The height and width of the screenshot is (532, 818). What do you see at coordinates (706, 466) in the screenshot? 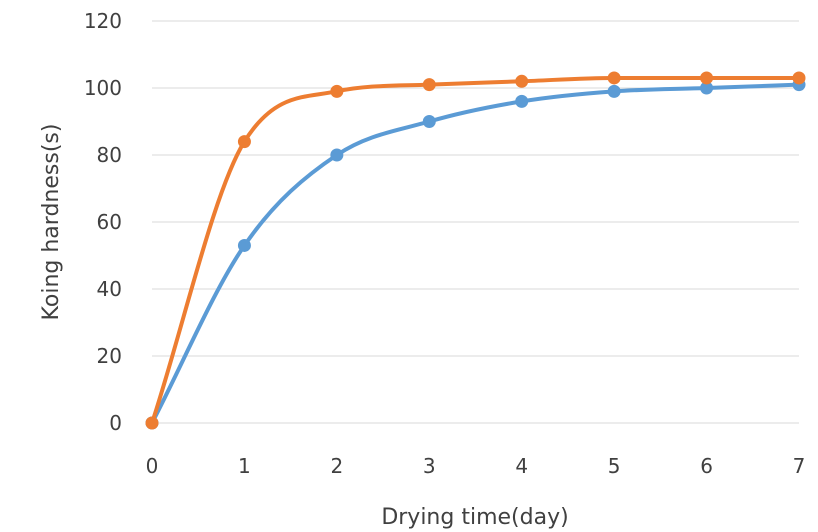
I see `x-tick-label: 6` at bounding box center [706, 466].